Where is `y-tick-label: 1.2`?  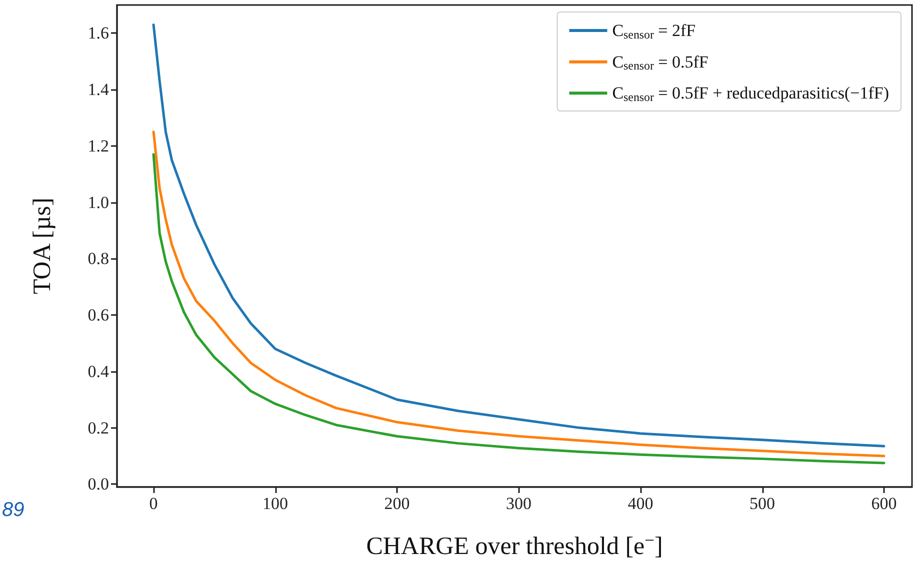
y-tick-label: 1.2 is located at coordinates (98, 146).